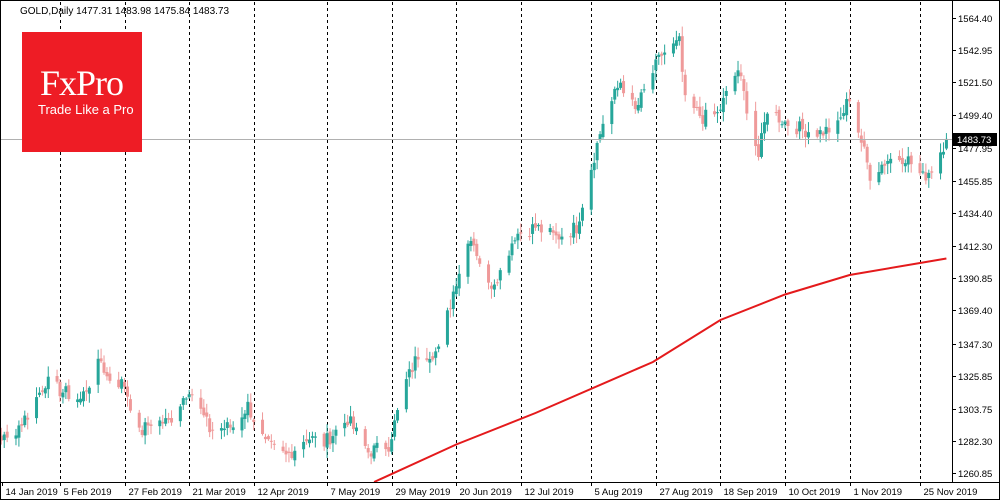 This screenshot has height=500, width=1000. What do you see at coordinates (155, 492) in the screenshot?
I see `x-tick-label: 27 Feb 2019` at bounding box center [155, 492].